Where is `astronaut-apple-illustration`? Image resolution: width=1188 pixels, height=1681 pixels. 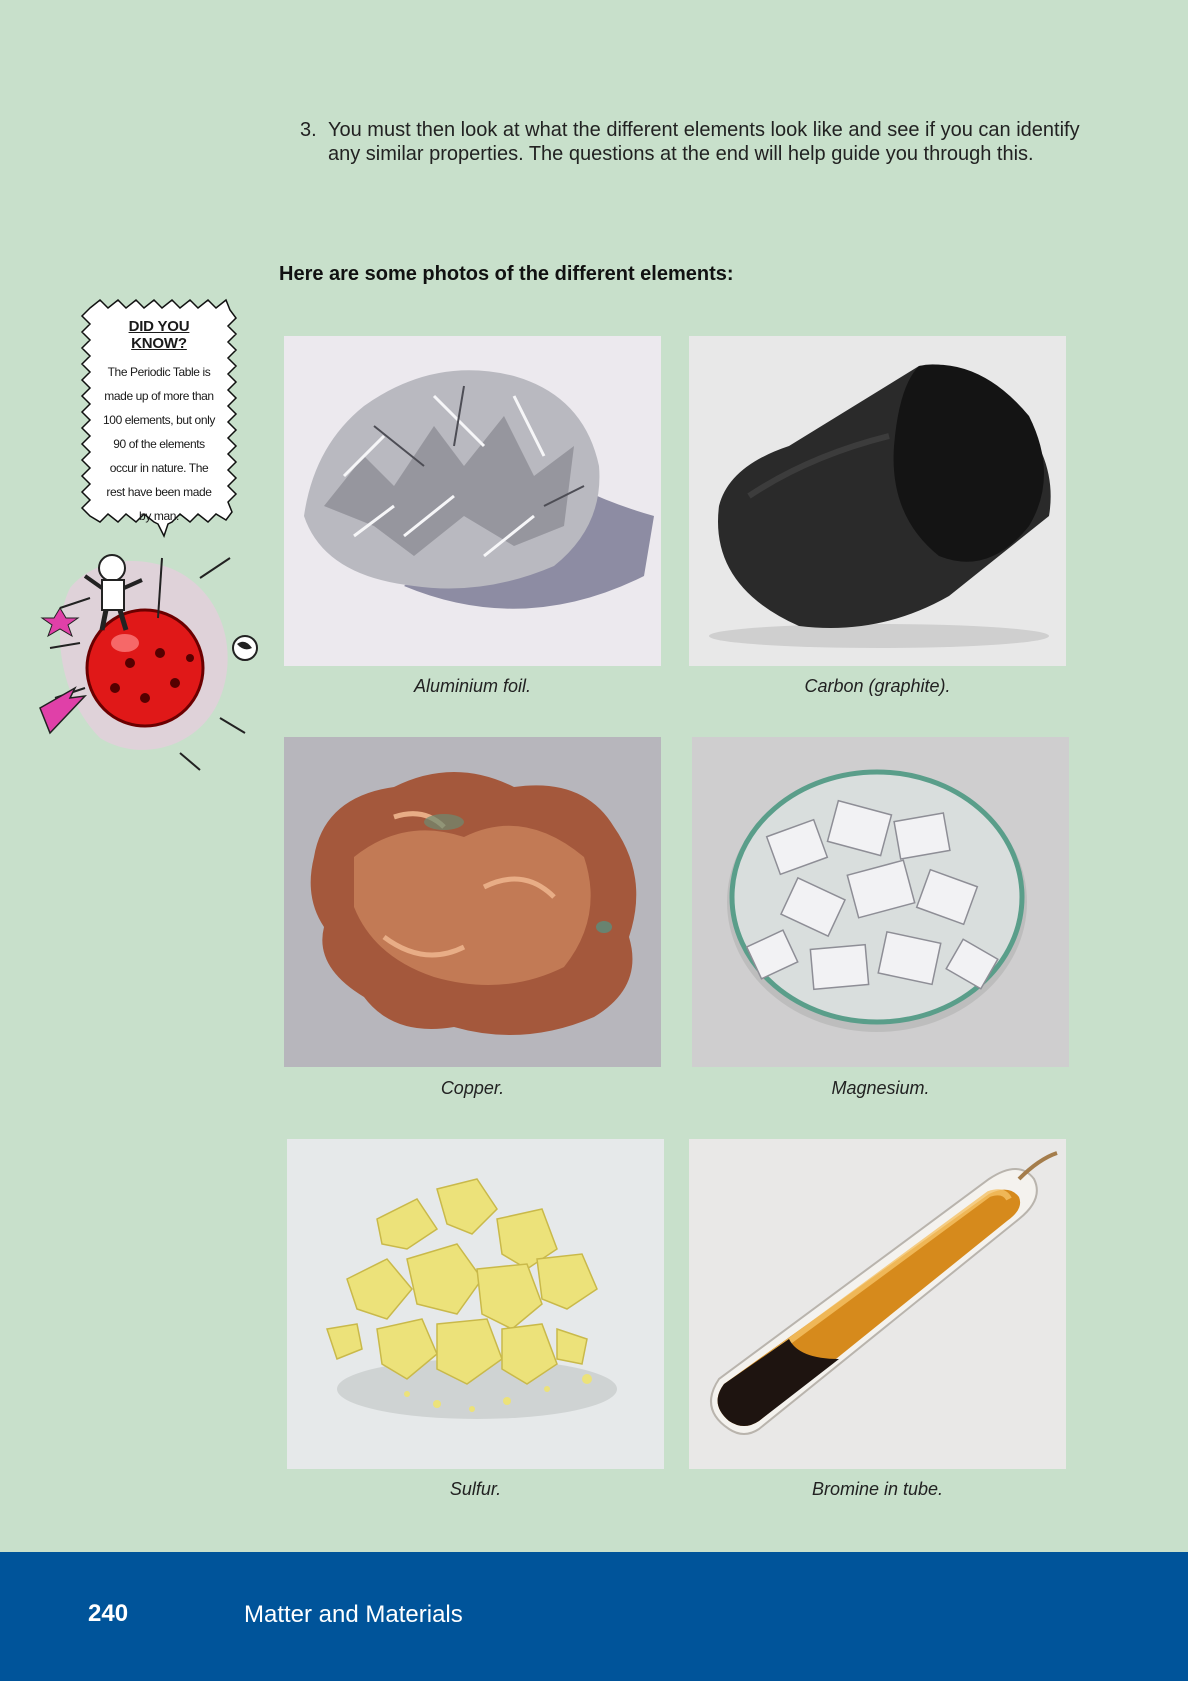
astronaut-apple-illustration is located at coordinates (148, 662).